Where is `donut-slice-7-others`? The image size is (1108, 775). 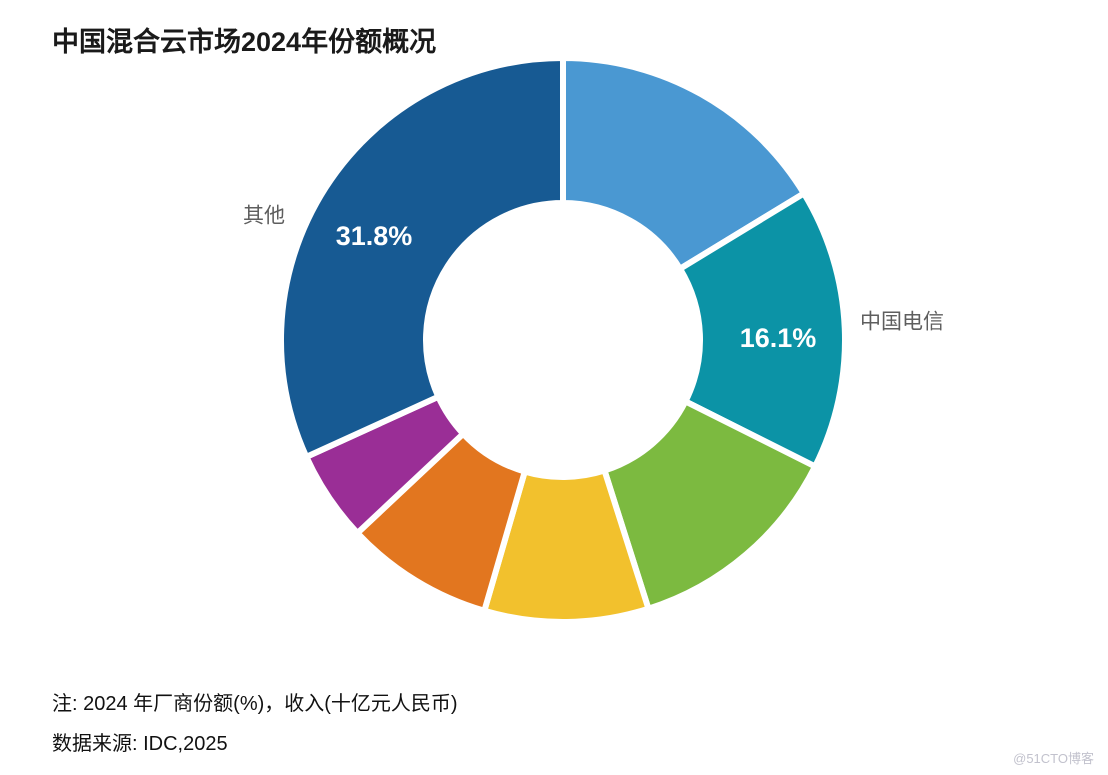 donut-slice-7-others is located at coordinates (422, 257).